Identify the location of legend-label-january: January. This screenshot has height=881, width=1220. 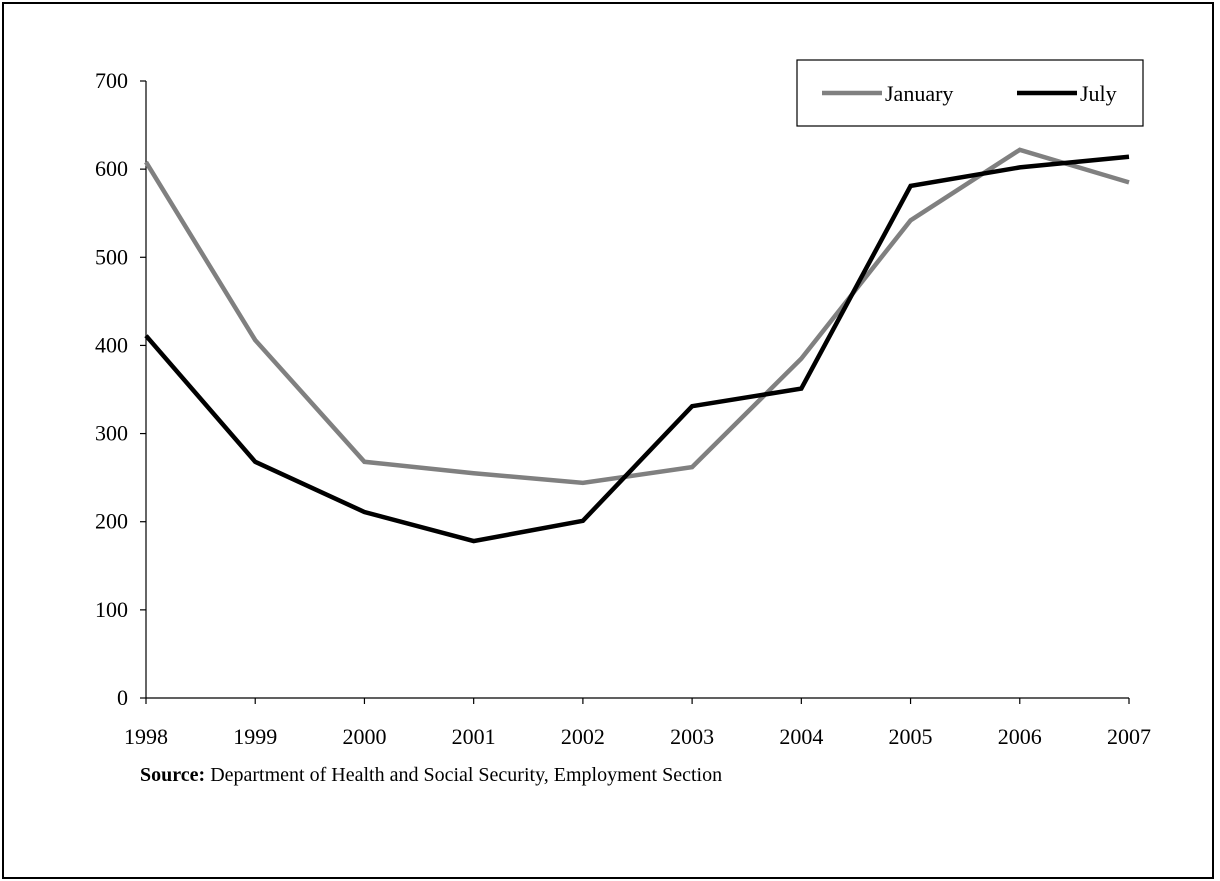
(919, 93).